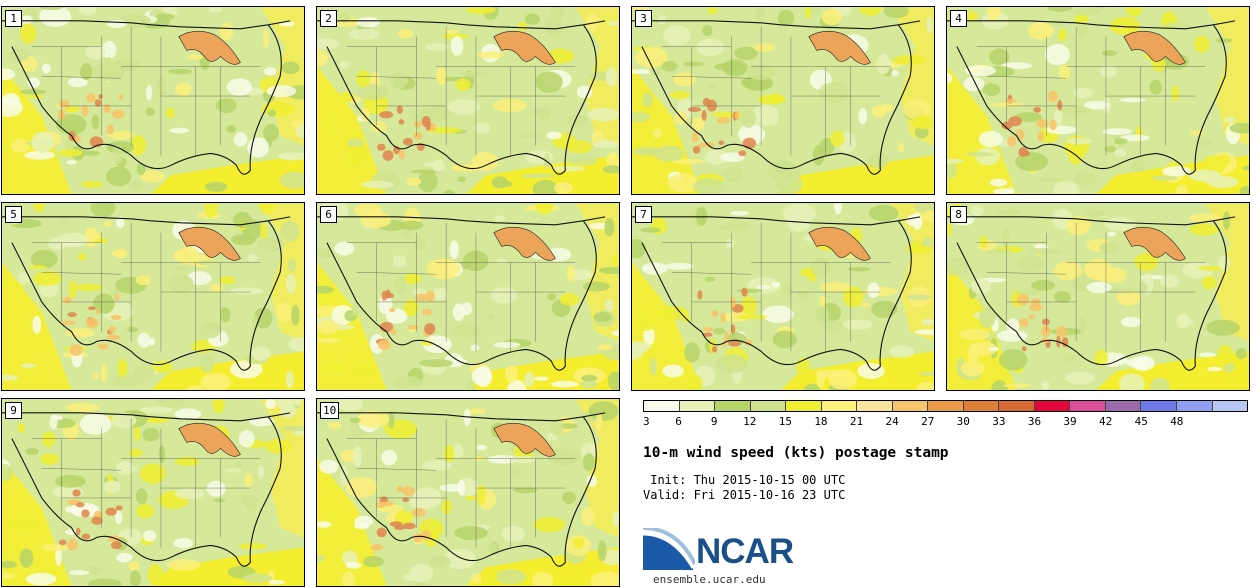 This screenshot has height=588, width=1260. I want to click on colorbar-tick-label: 39, so click(1070, 421).